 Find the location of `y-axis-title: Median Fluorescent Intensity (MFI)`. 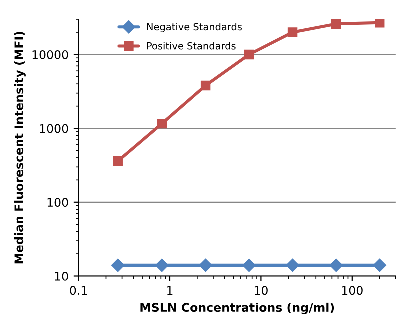

y-axis-title: Median Fluorescent Intensity (MFI) is located at coordinates (20, 148).